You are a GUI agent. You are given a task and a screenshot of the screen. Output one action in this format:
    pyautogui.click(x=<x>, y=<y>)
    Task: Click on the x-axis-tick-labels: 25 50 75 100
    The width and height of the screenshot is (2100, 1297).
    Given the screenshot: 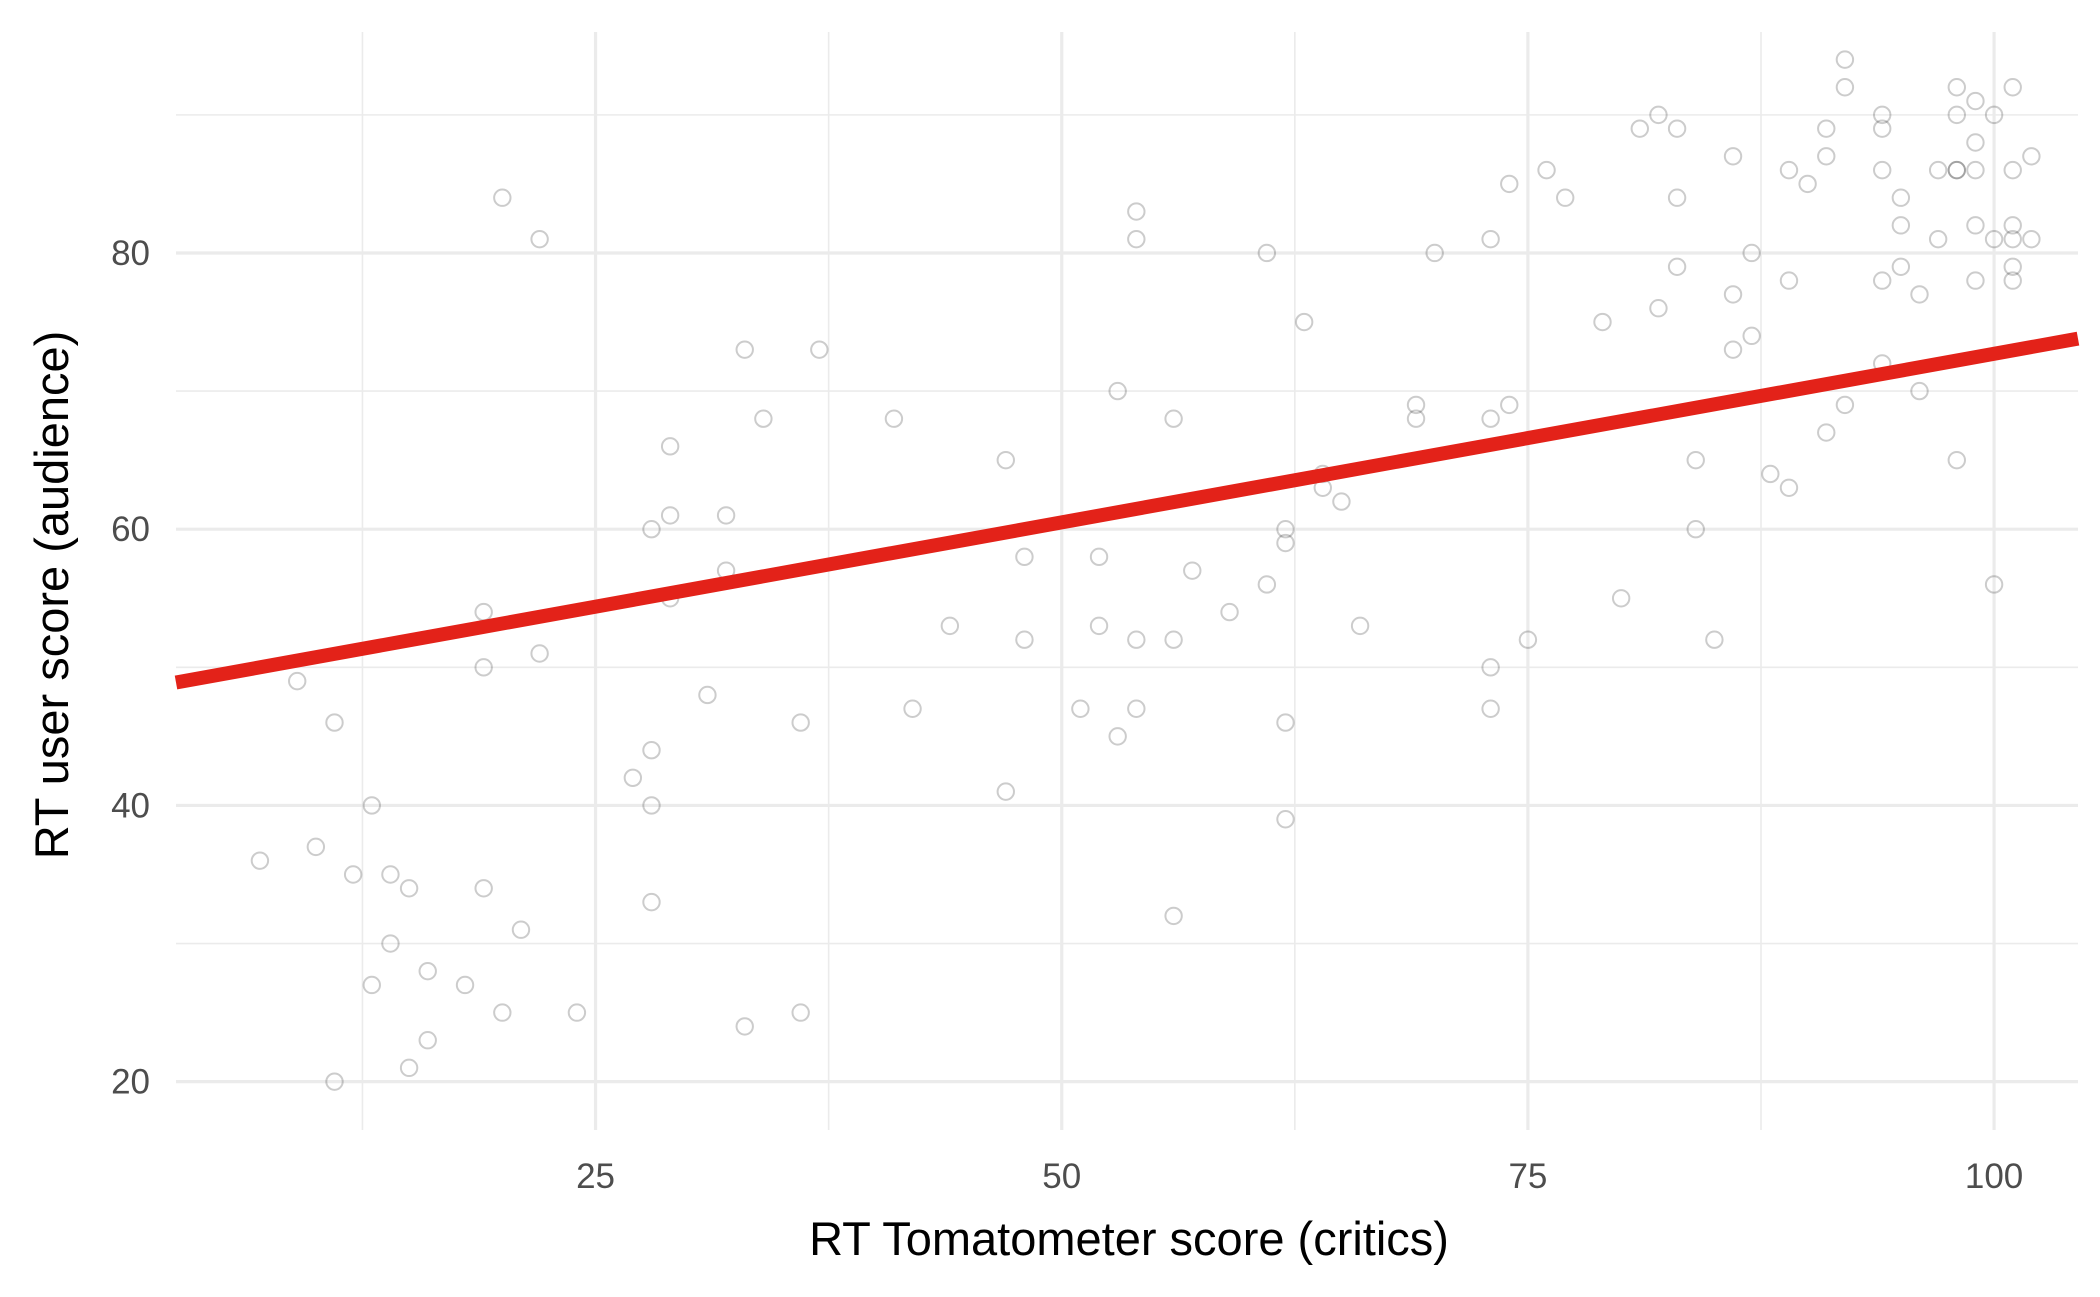 What is the action you would take?
    pyautogui.click(x=1299, y=1176)
    